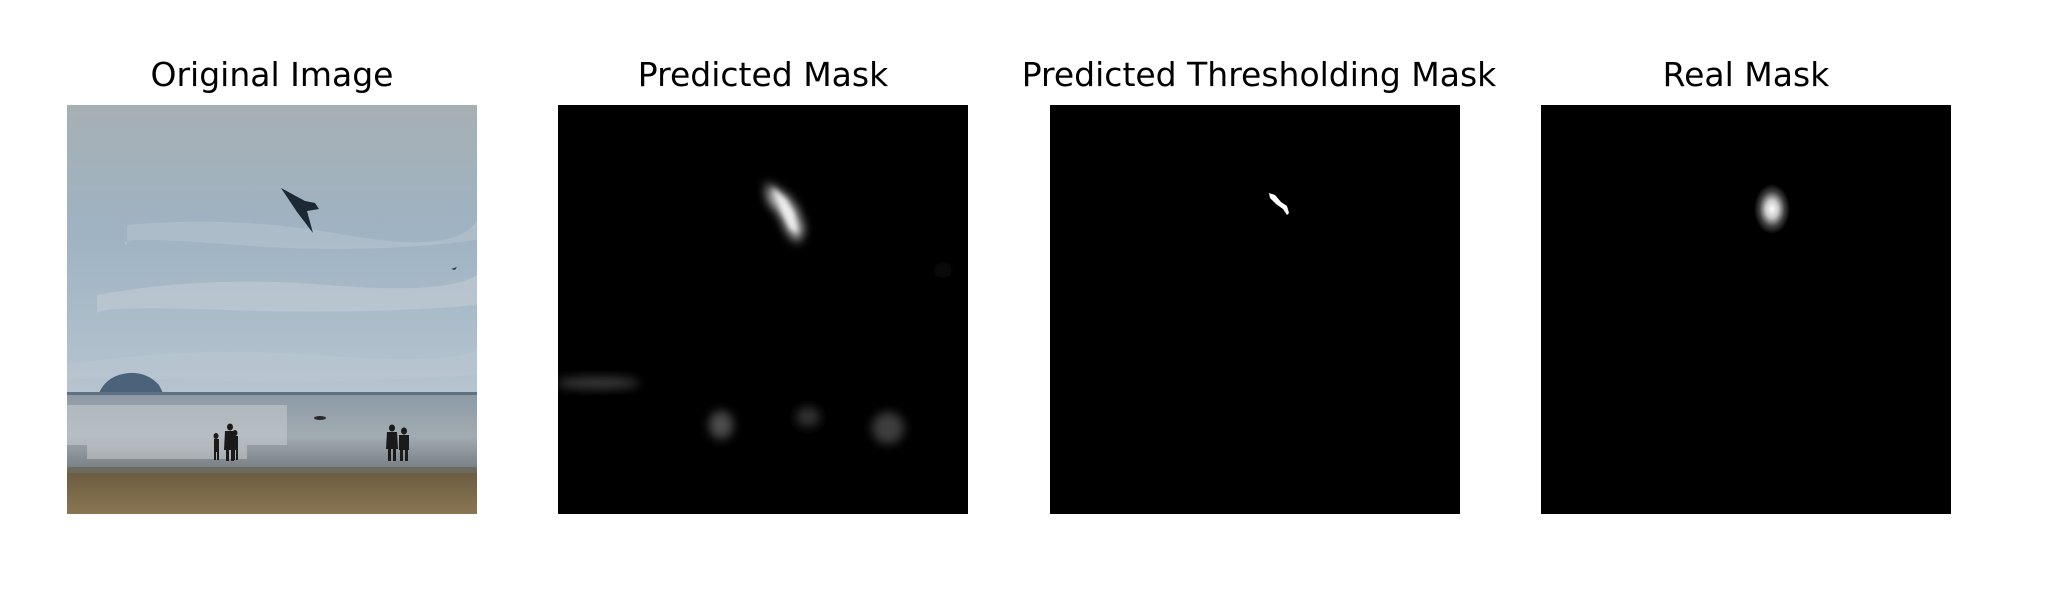  Describe the element at coordinates (272, 74) in the screenshot. I see `panel-title-original-image: Original Image` at that location.